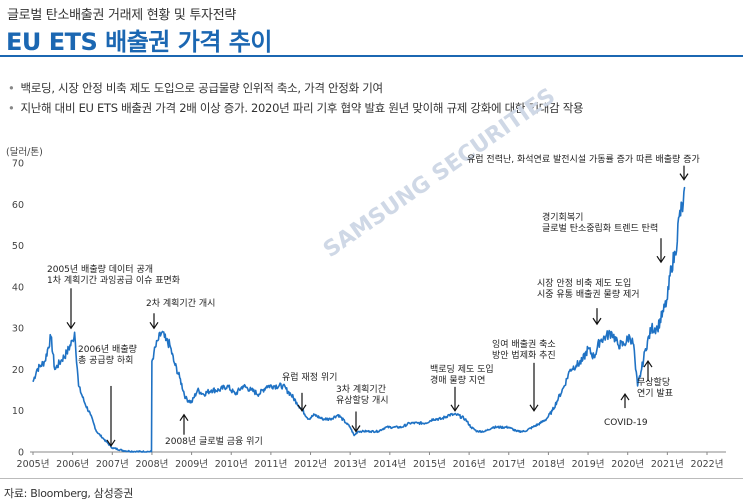  Describe the element at coordinates (105, 360) in the screenshot. I see `annotation-label: 총 공급량 하회` at that location.